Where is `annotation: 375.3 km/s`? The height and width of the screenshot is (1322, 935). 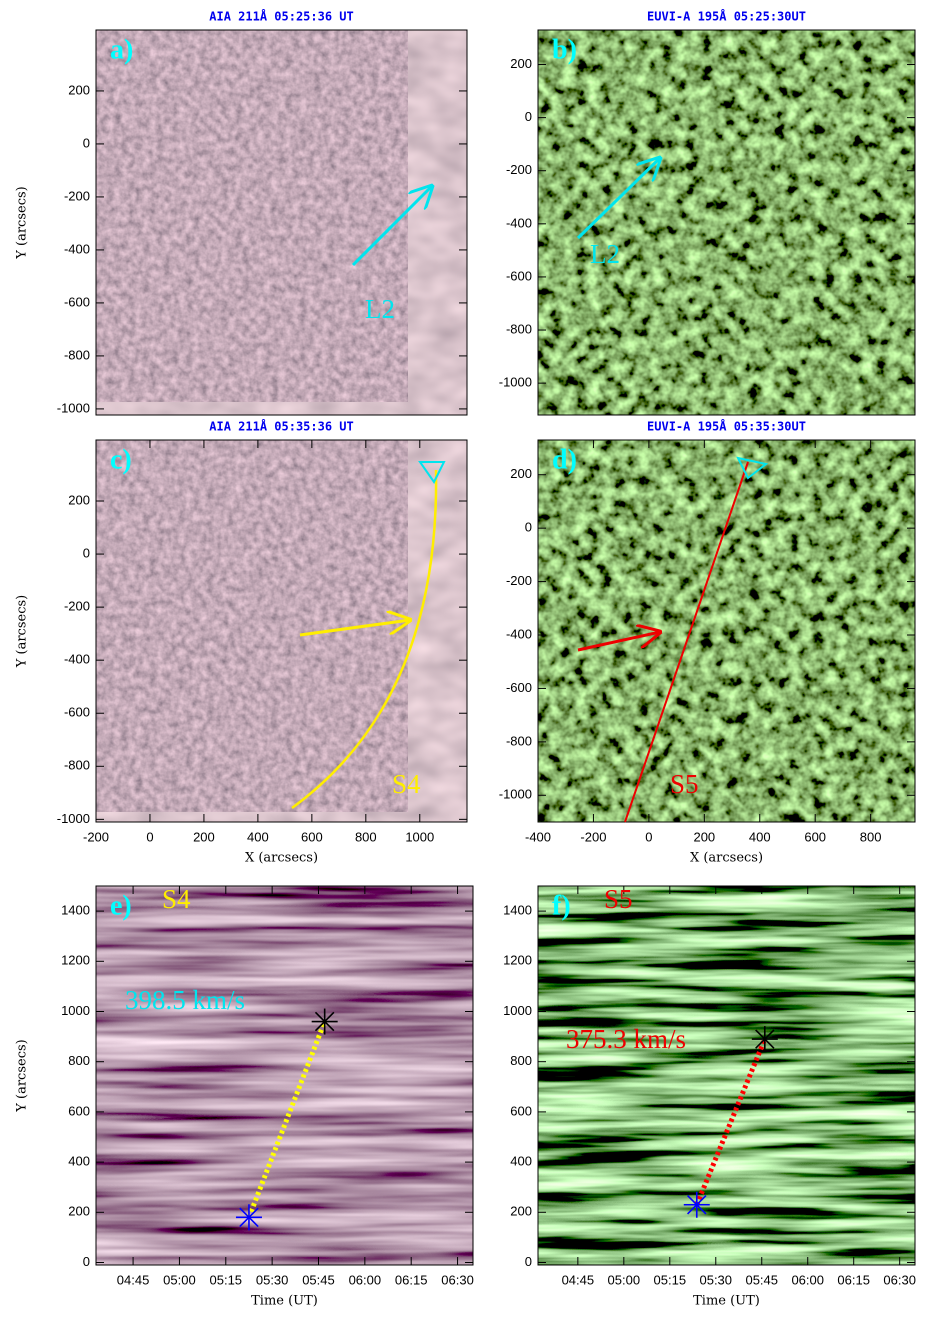 annotation: 375.3 km/s is located at coordinates (626, 1039).